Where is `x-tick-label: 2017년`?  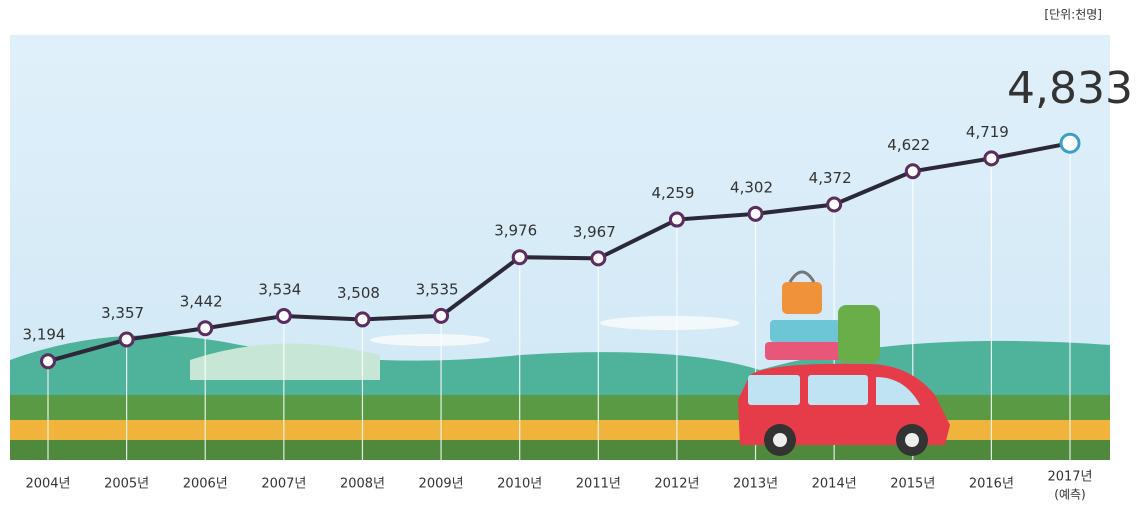 x-tick-label: 2017년 is located at coordinates (1069, 477).